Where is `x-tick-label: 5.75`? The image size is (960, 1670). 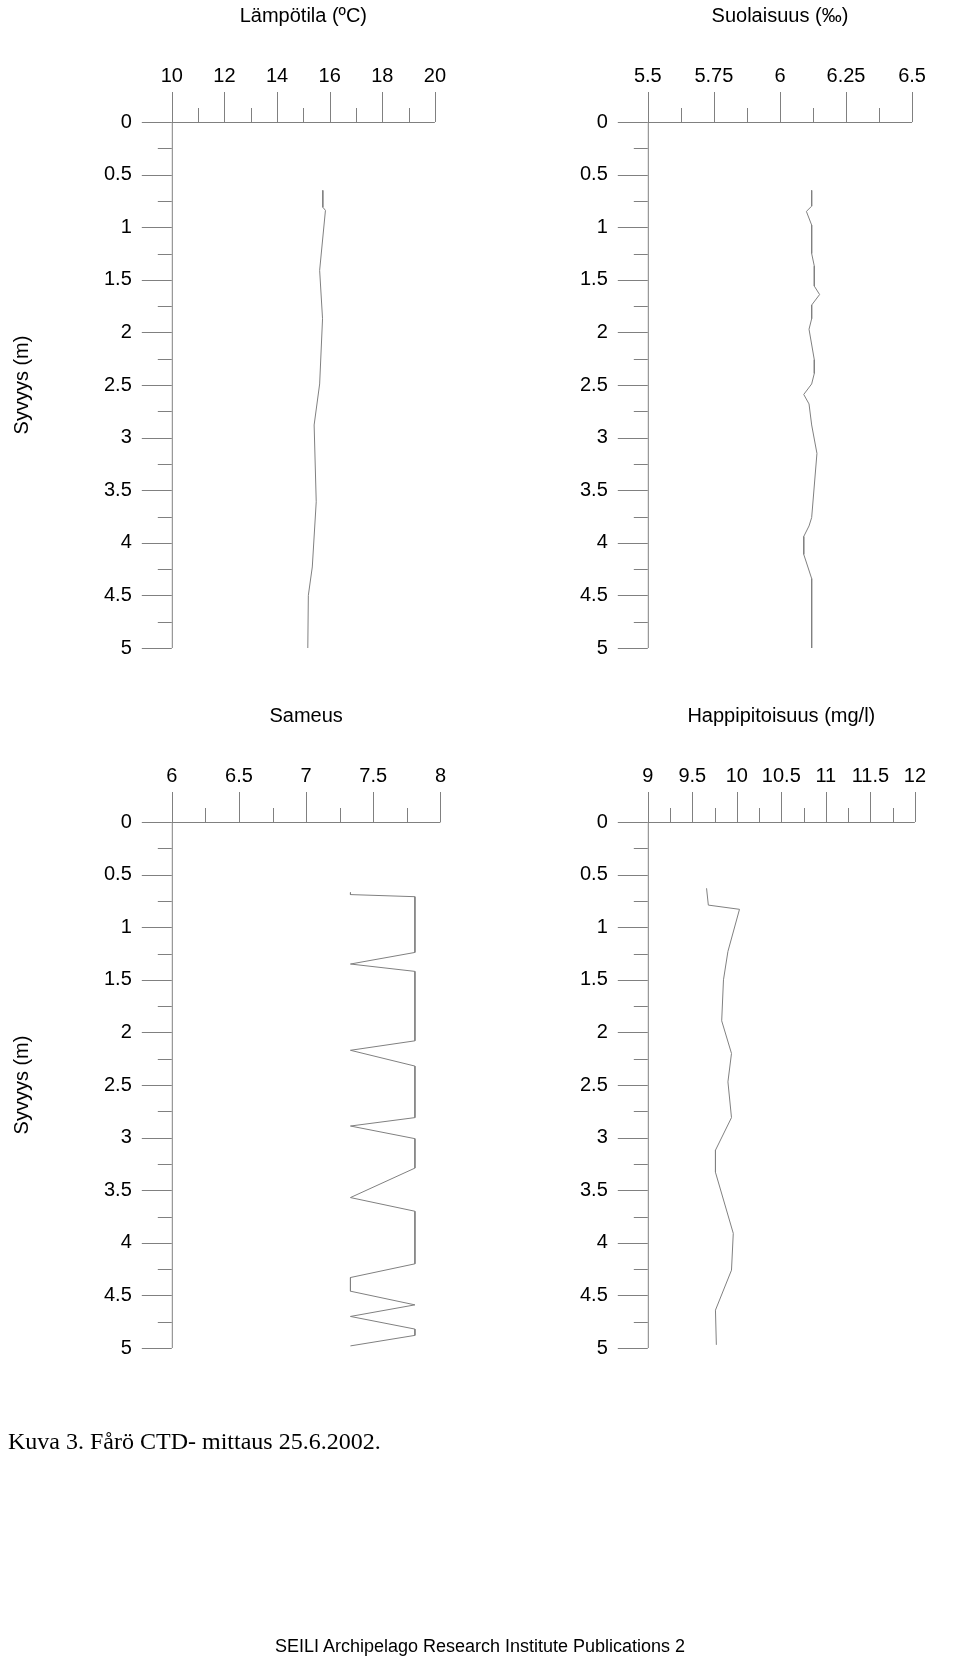 x-tick-label: 5.75 is located at coordinates (714, 74).